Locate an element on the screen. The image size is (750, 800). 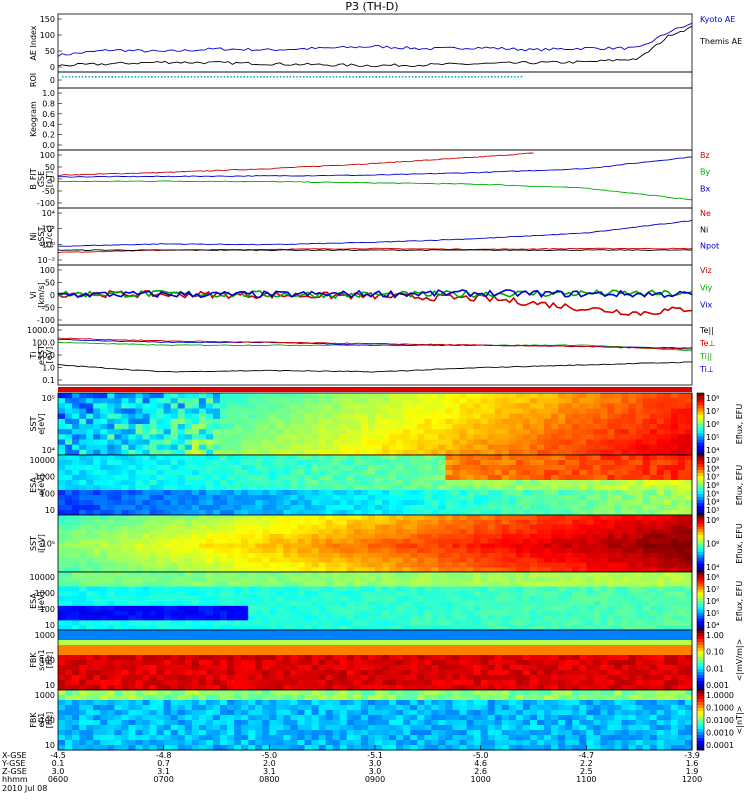
panel-ylabel: AE Index is located at coordinates (33, 42).